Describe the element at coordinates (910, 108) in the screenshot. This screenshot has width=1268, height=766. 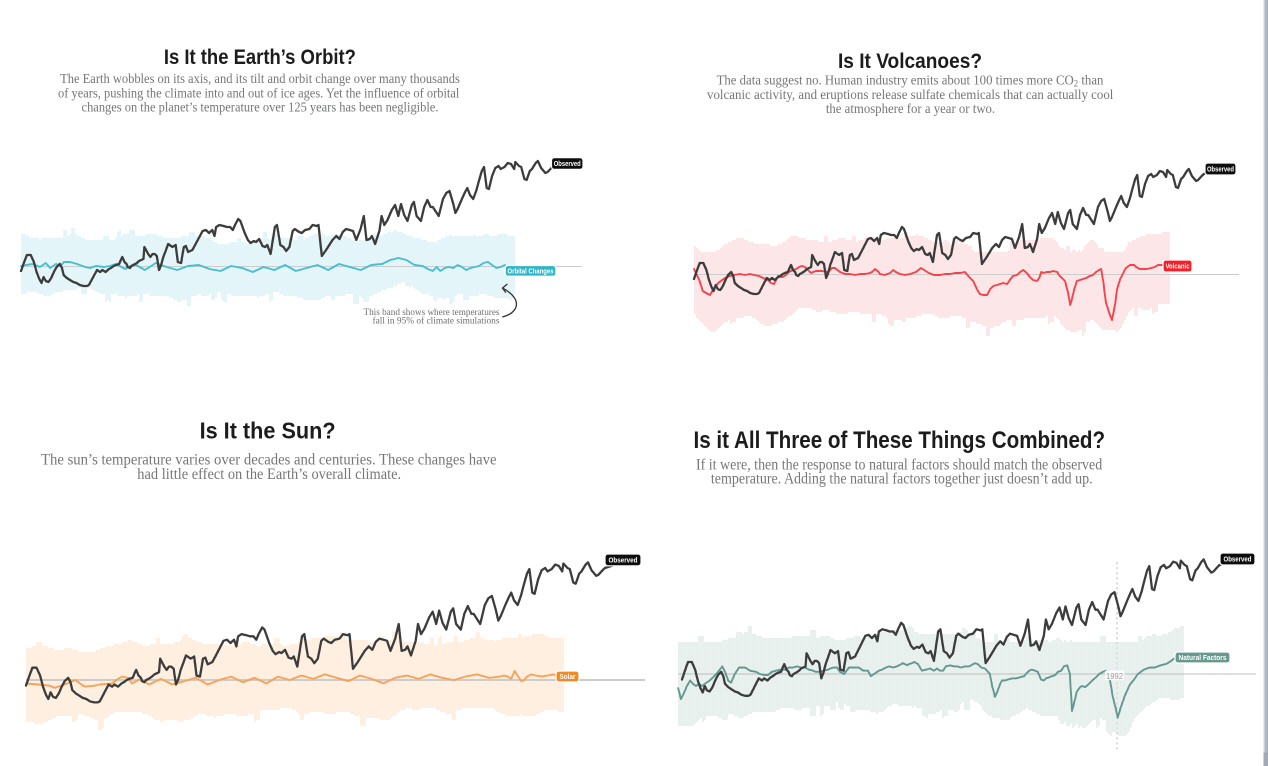
I see `svg-text:the atmosphere for a year or t: the atmosphere for a year or two.` at that location.